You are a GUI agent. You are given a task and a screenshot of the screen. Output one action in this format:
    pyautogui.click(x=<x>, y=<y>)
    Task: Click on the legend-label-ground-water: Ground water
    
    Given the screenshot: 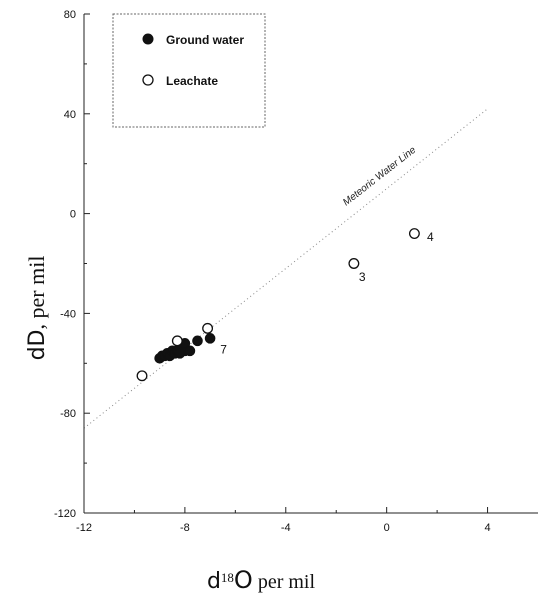 What is the action you would take?
    pyautogui.click(x=205, y=40)
    